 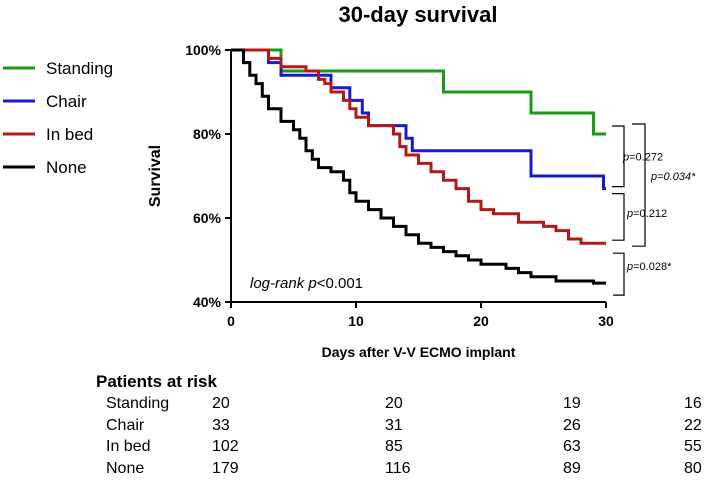 I want to click on risk-cell-value: 63, so click(x=572, y=446).